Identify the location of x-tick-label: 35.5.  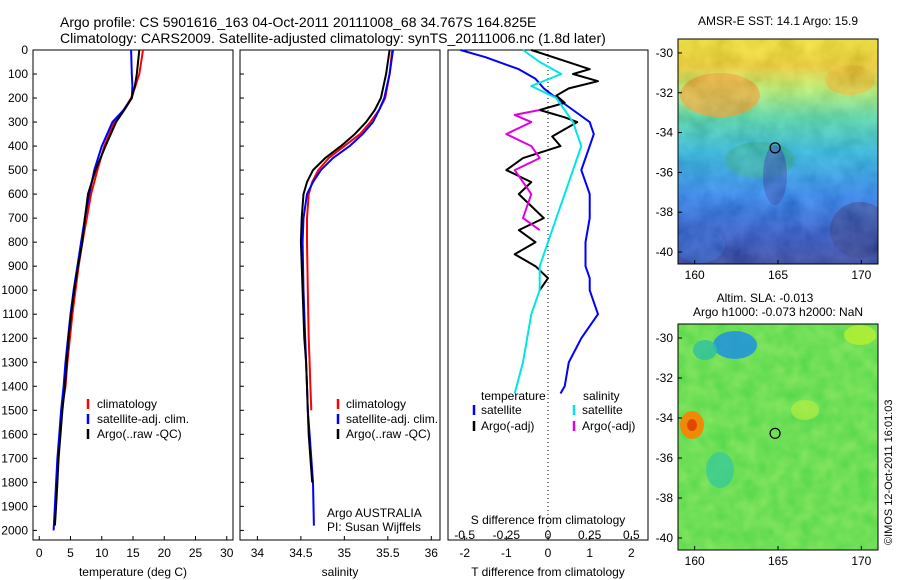
(388, 553).